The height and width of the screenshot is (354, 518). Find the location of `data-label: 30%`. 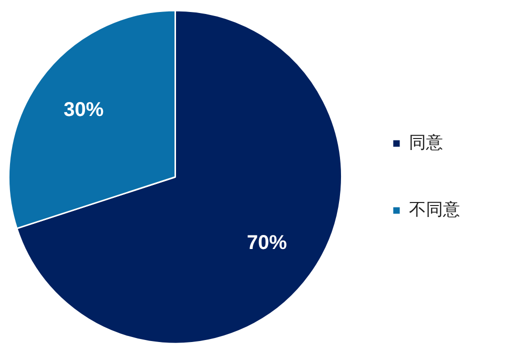

data-label: 30% is located at coordinates (84, 109).